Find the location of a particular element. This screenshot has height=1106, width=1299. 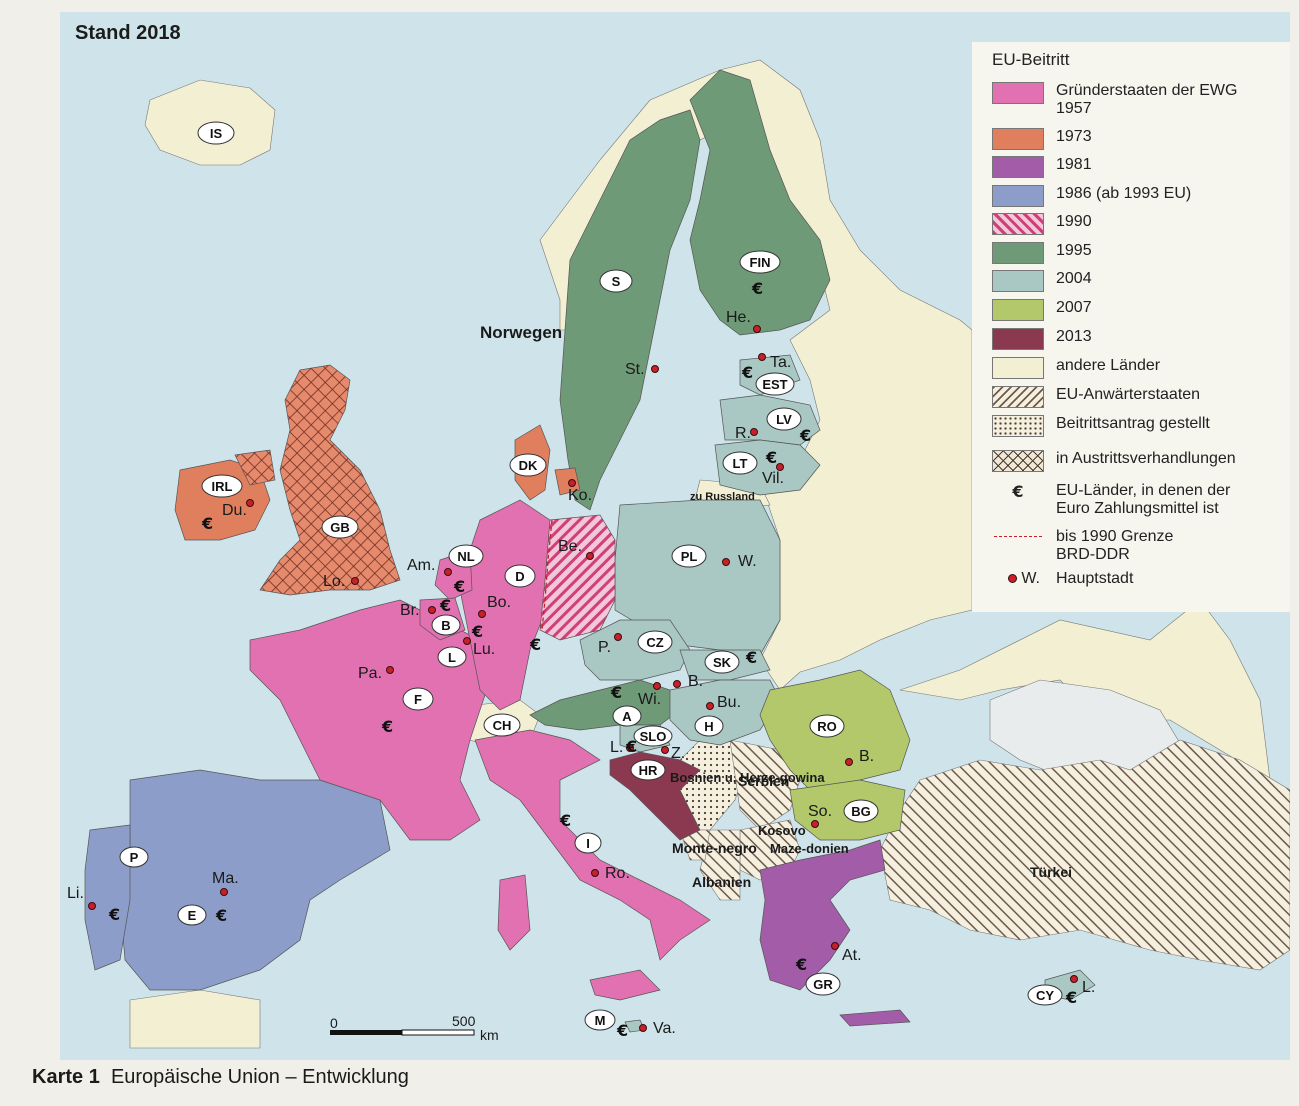

legend-item-candidates: EU-Anwärterstaaten is located at coordinates (1096, 397).